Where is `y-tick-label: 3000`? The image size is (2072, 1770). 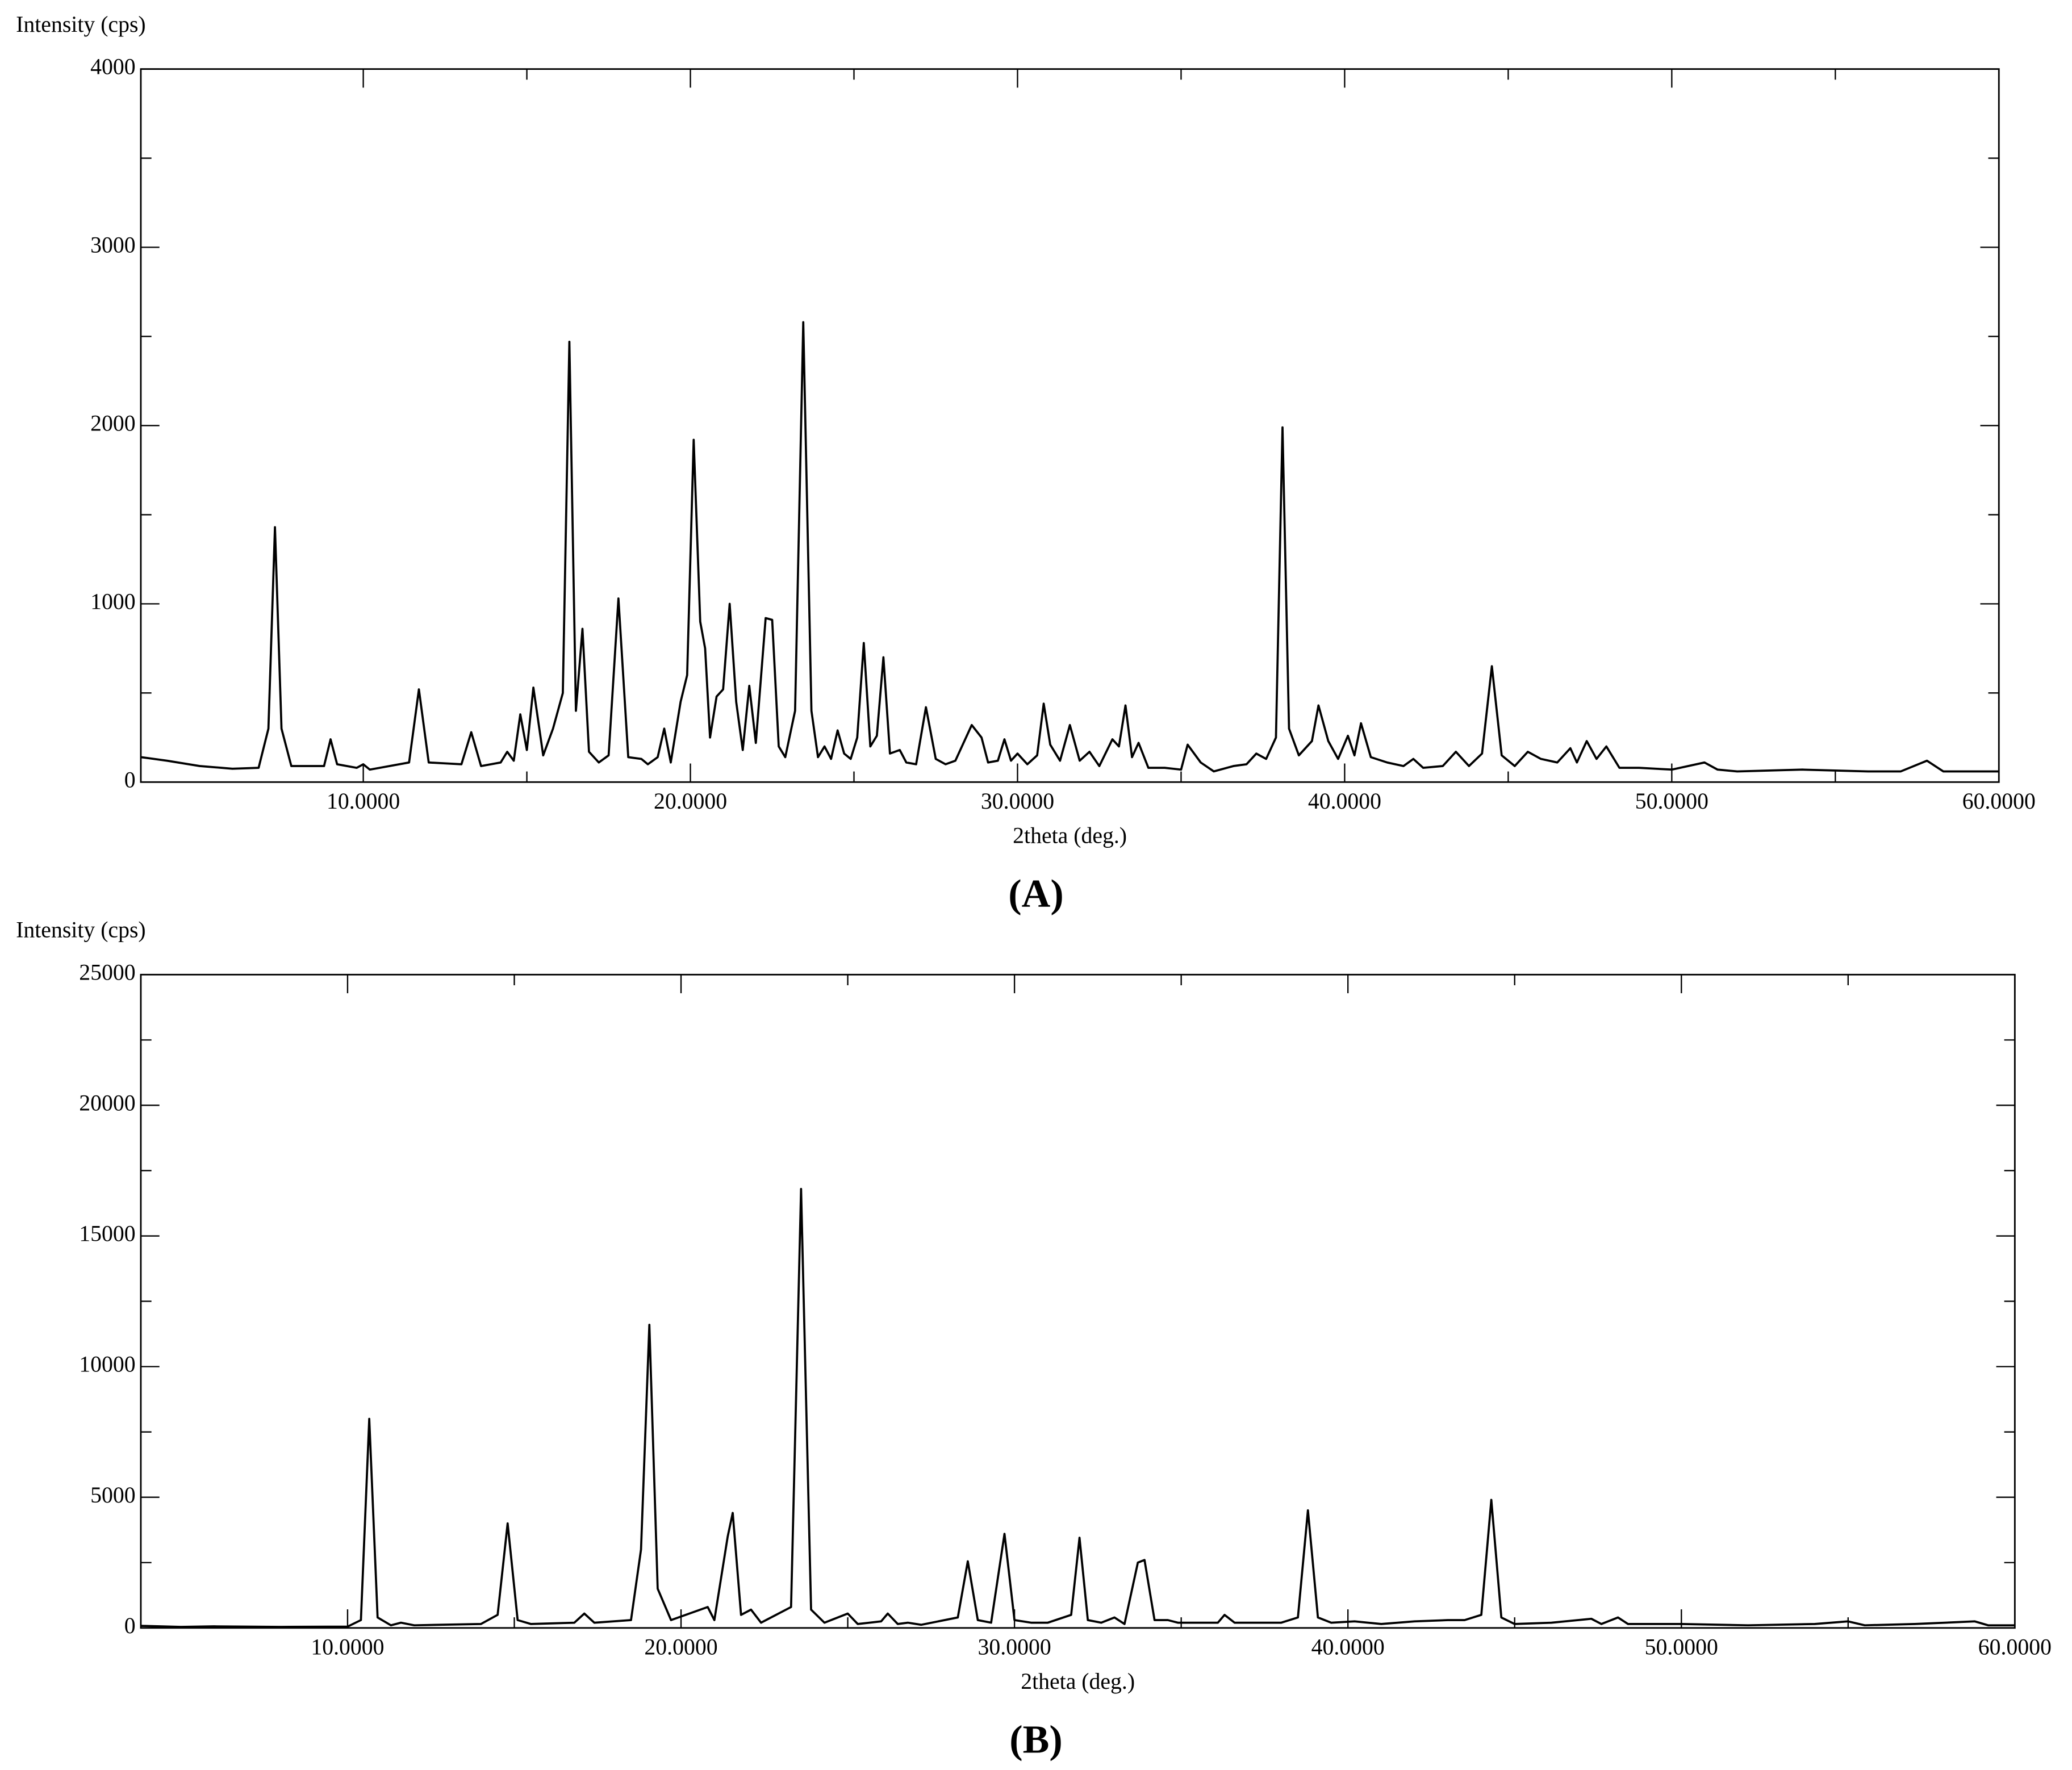 y-tick-label: 3000 is located at coordinates (113, 246).